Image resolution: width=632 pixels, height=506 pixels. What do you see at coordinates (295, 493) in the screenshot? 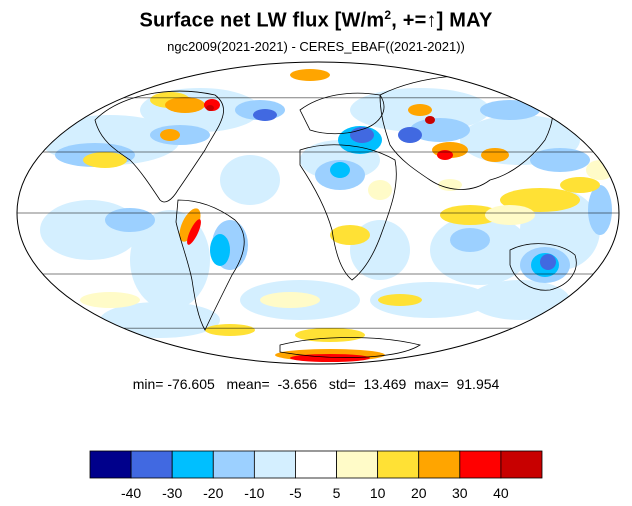
I see `colorbar-tick-label: -5` at bounding box center [295, 493].